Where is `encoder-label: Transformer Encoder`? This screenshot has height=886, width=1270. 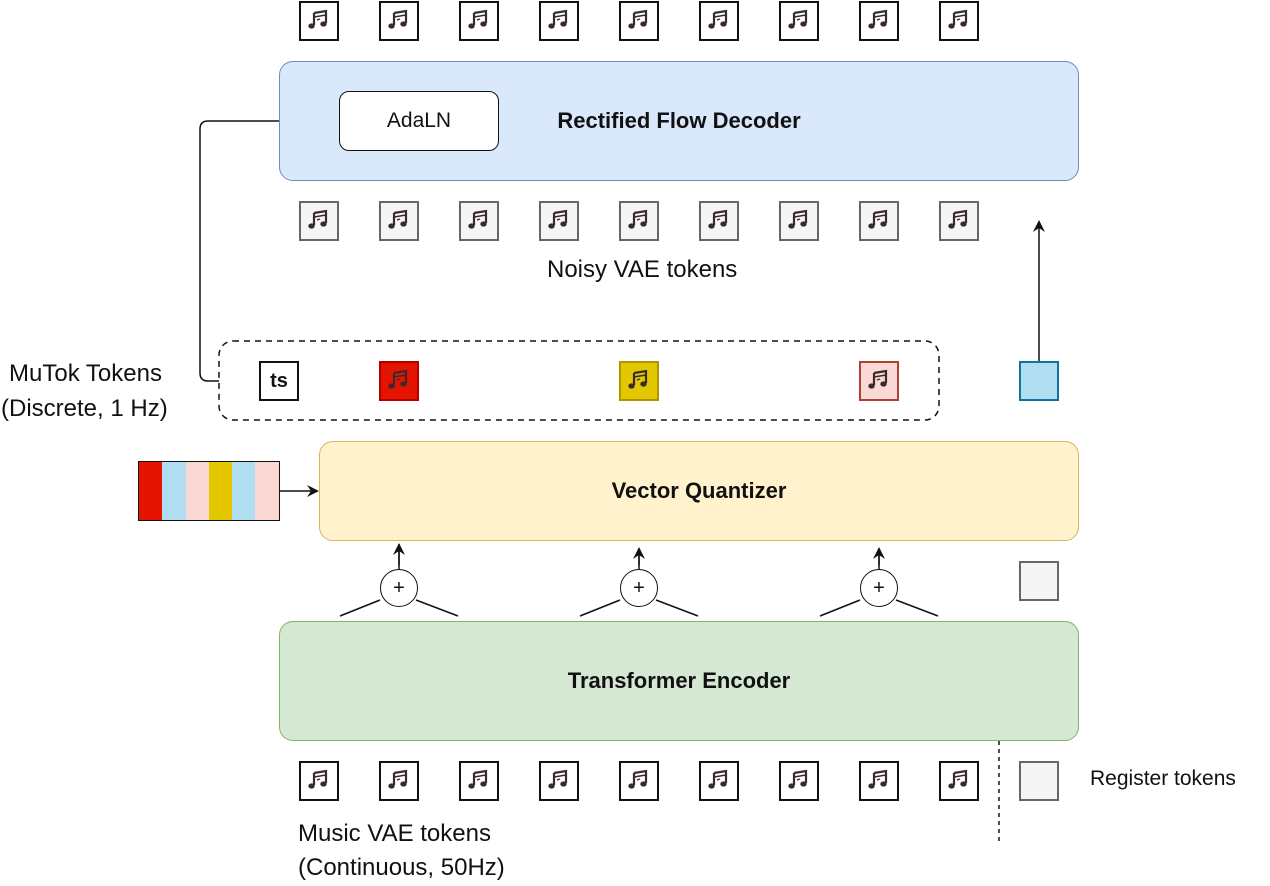 encoder-label: Transformer Encoder is located at coordinates (679, 680).